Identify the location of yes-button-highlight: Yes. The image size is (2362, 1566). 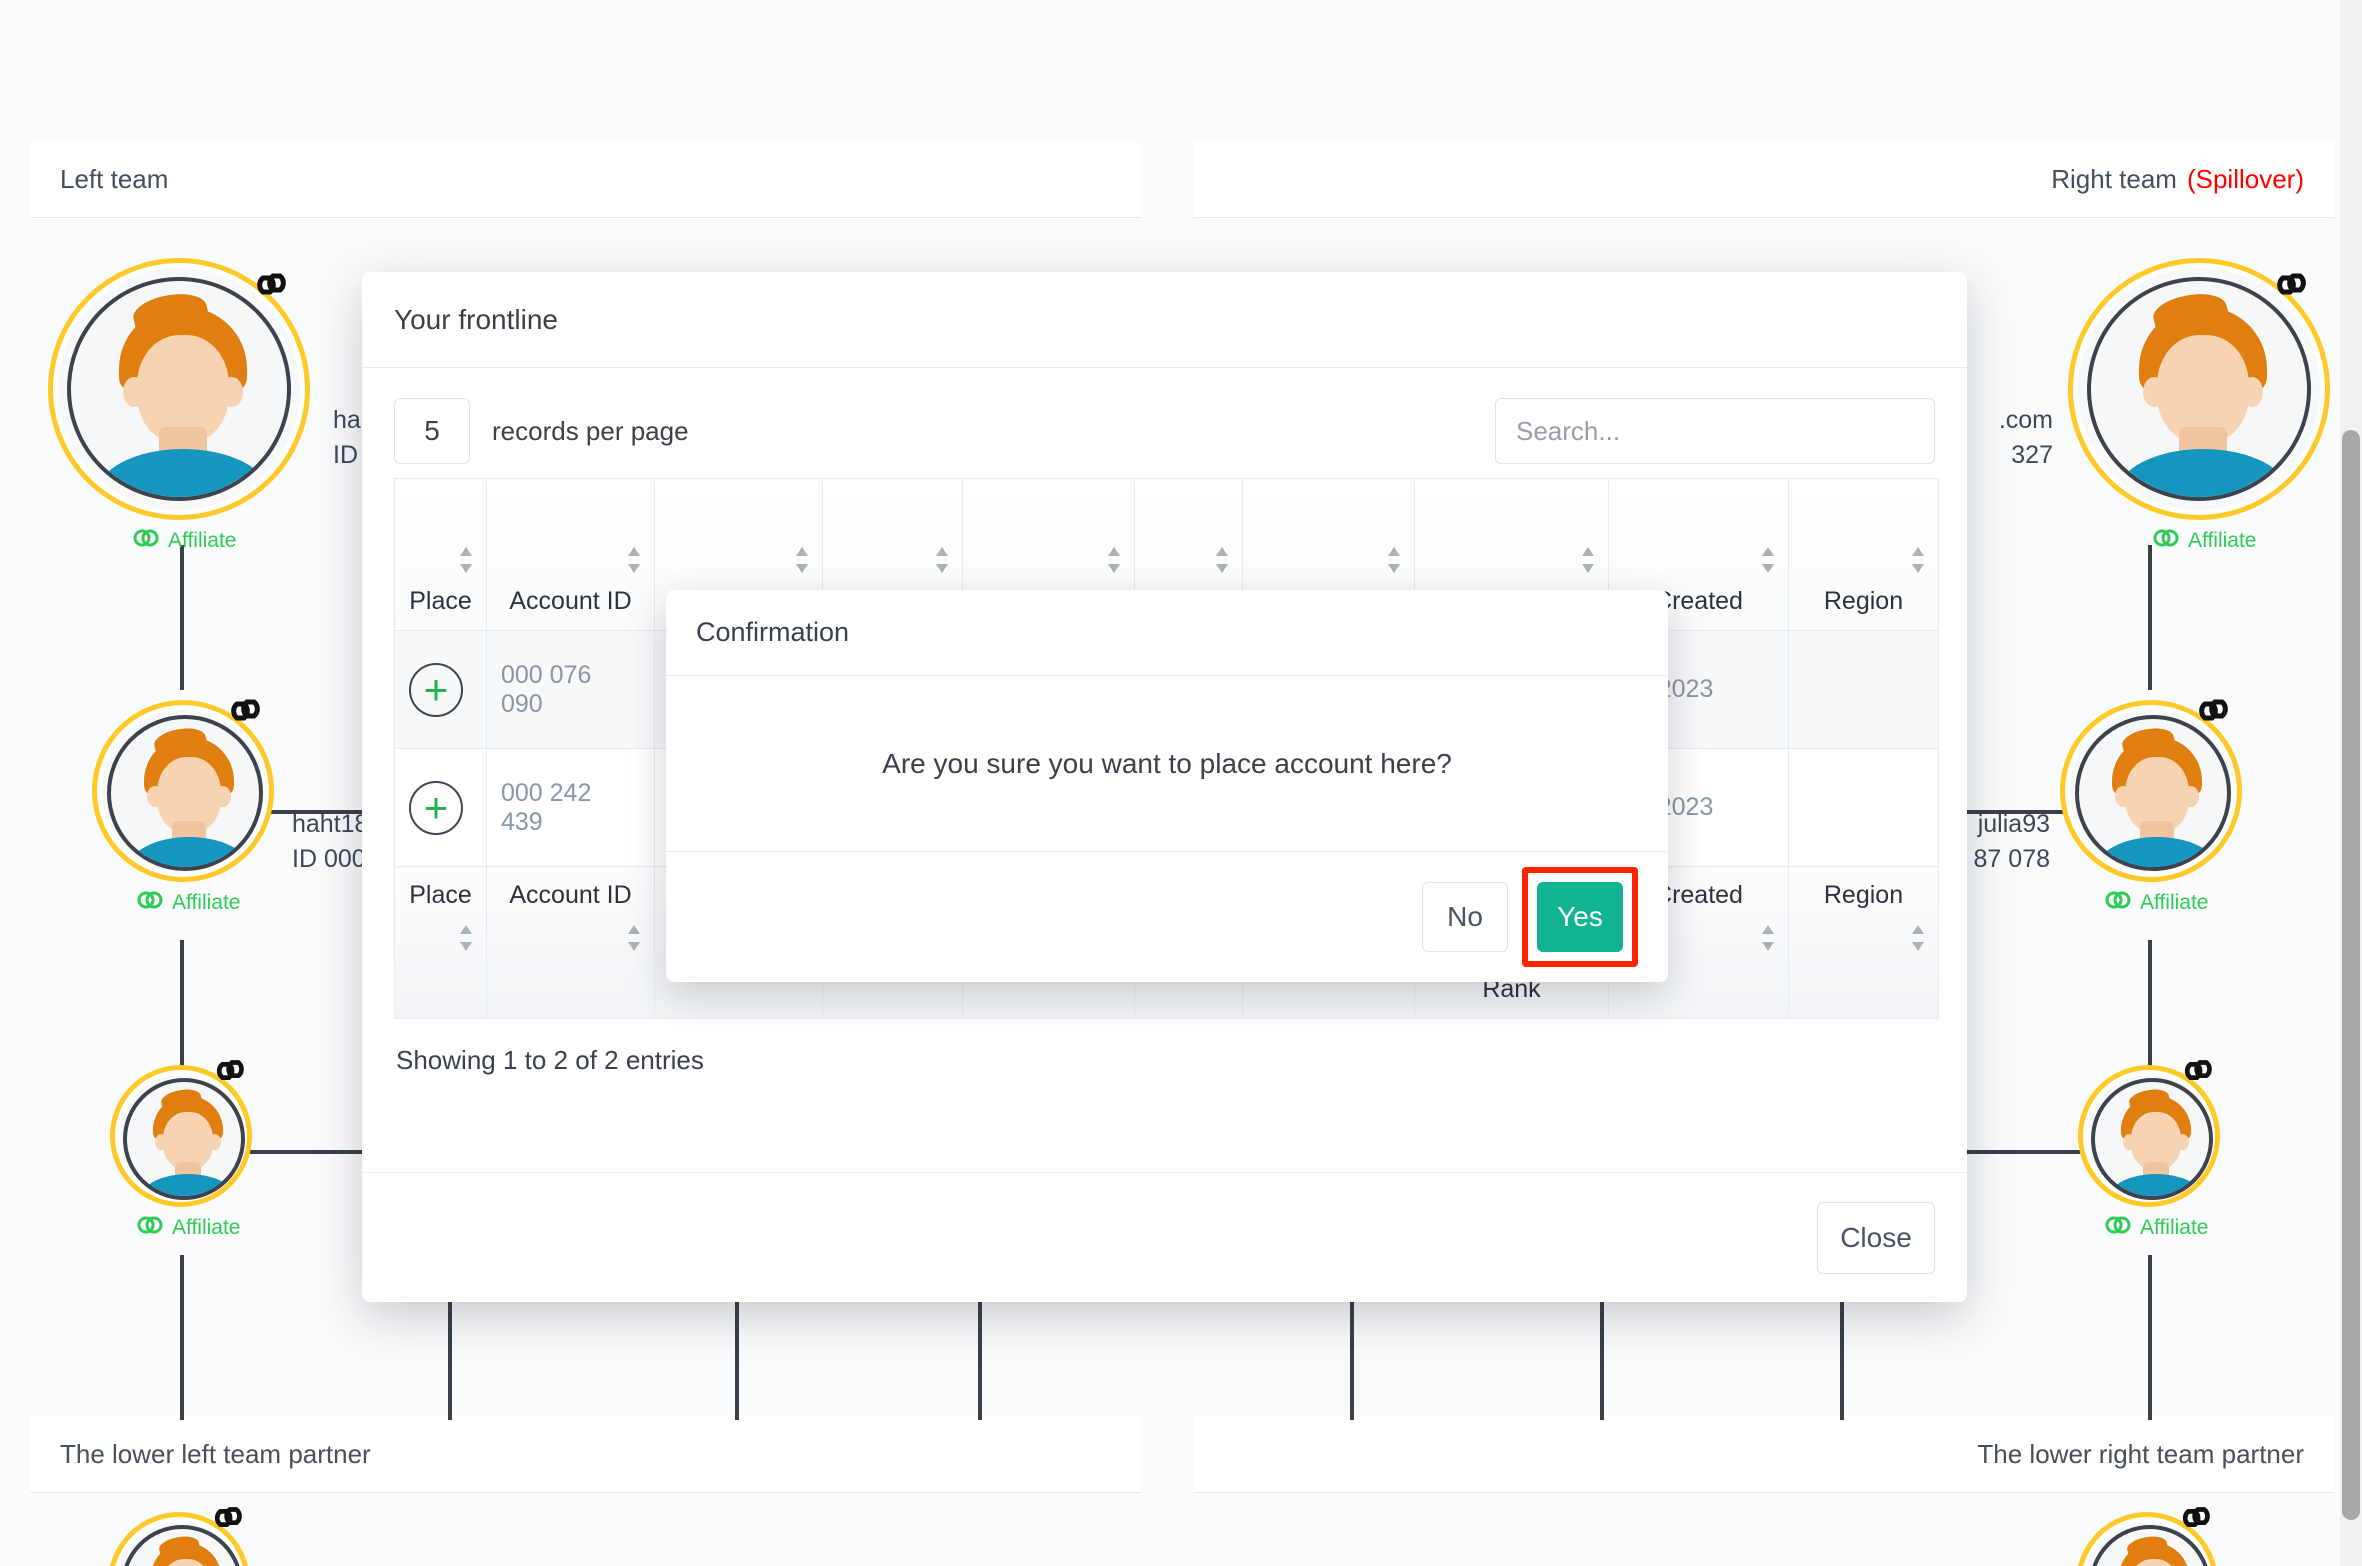
(1580, 916).